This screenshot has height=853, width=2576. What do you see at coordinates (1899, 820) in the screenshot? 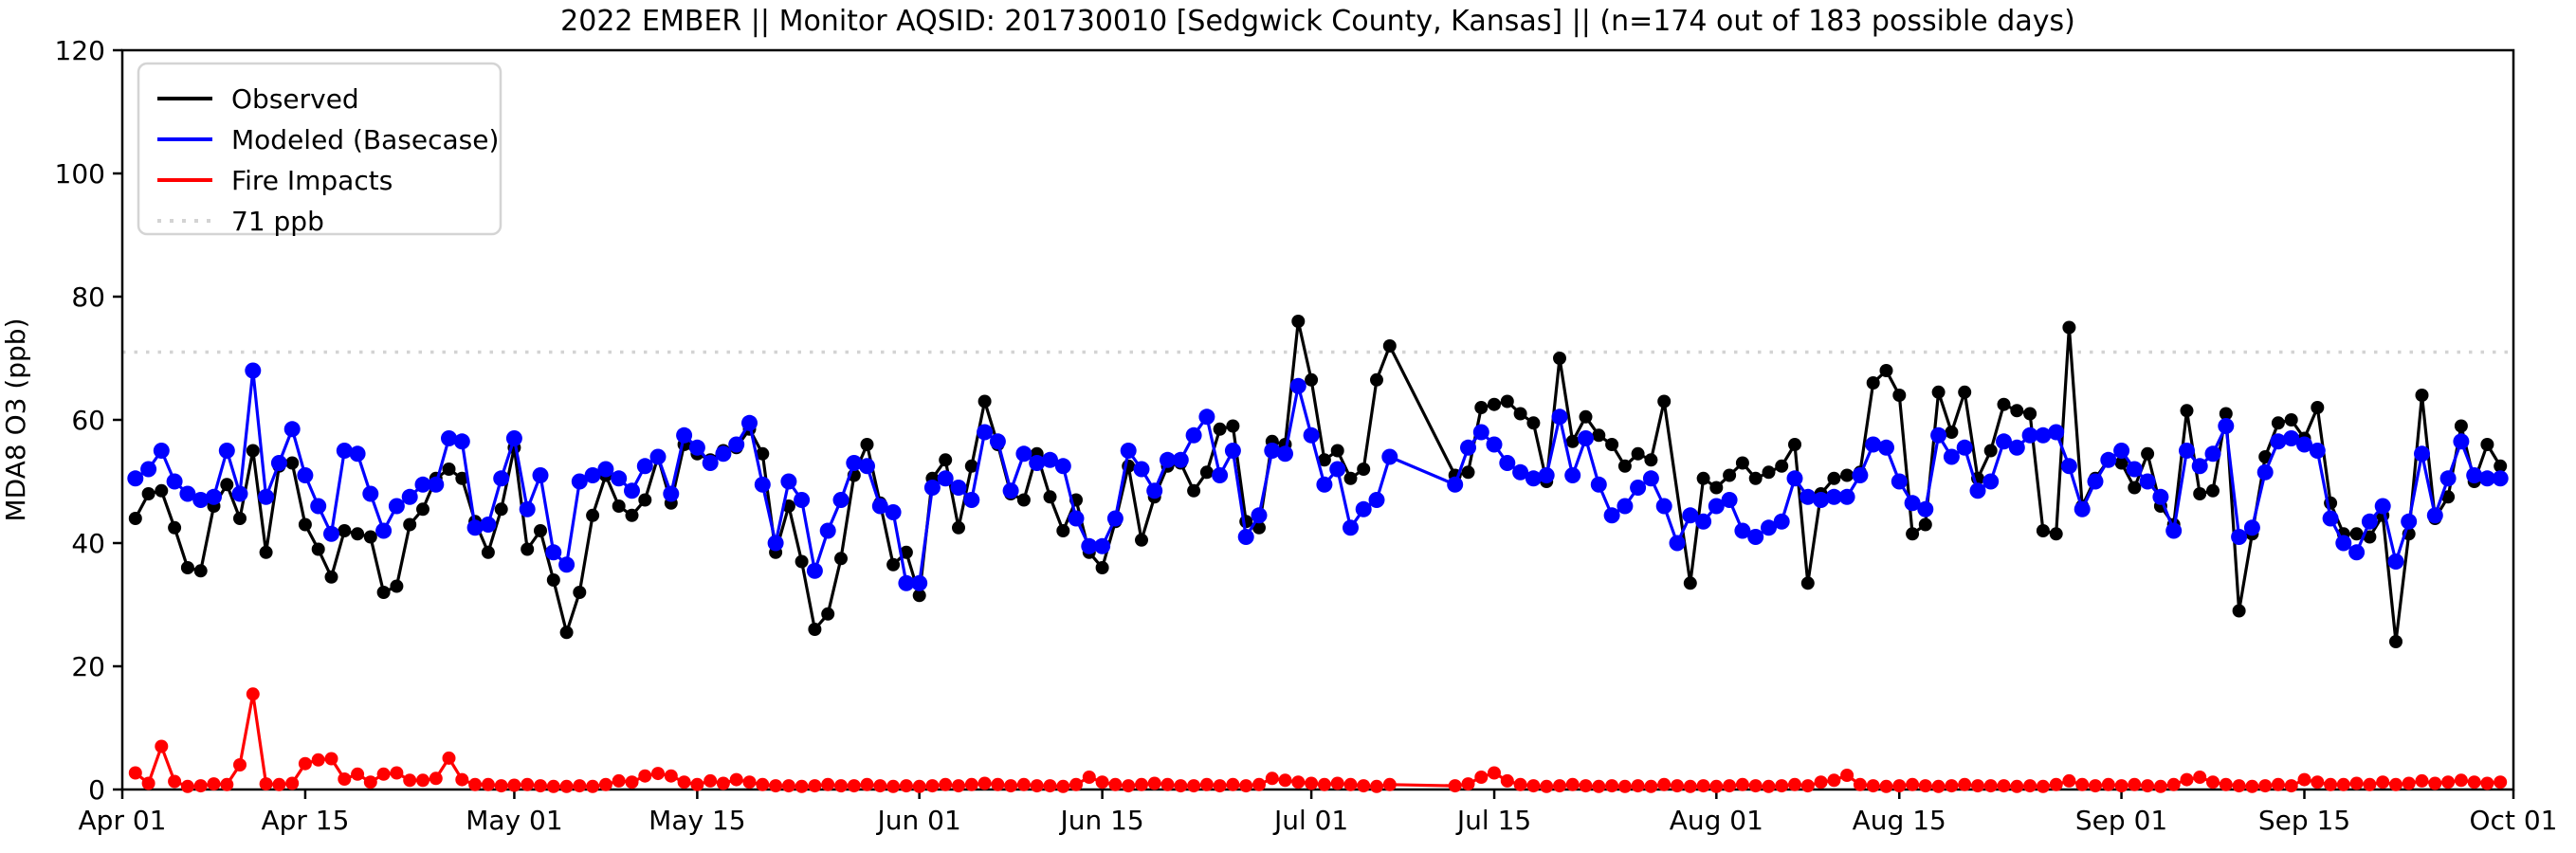
I see `x-tick-label: Aug 15` at bounding box center [1899, 820].